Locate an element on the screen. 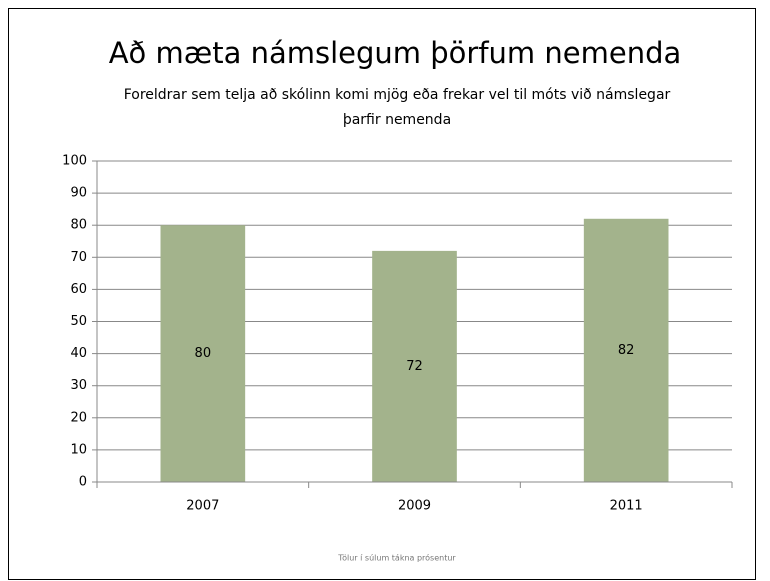  y-tick-label: 30 is located at coordinates (78, 385).